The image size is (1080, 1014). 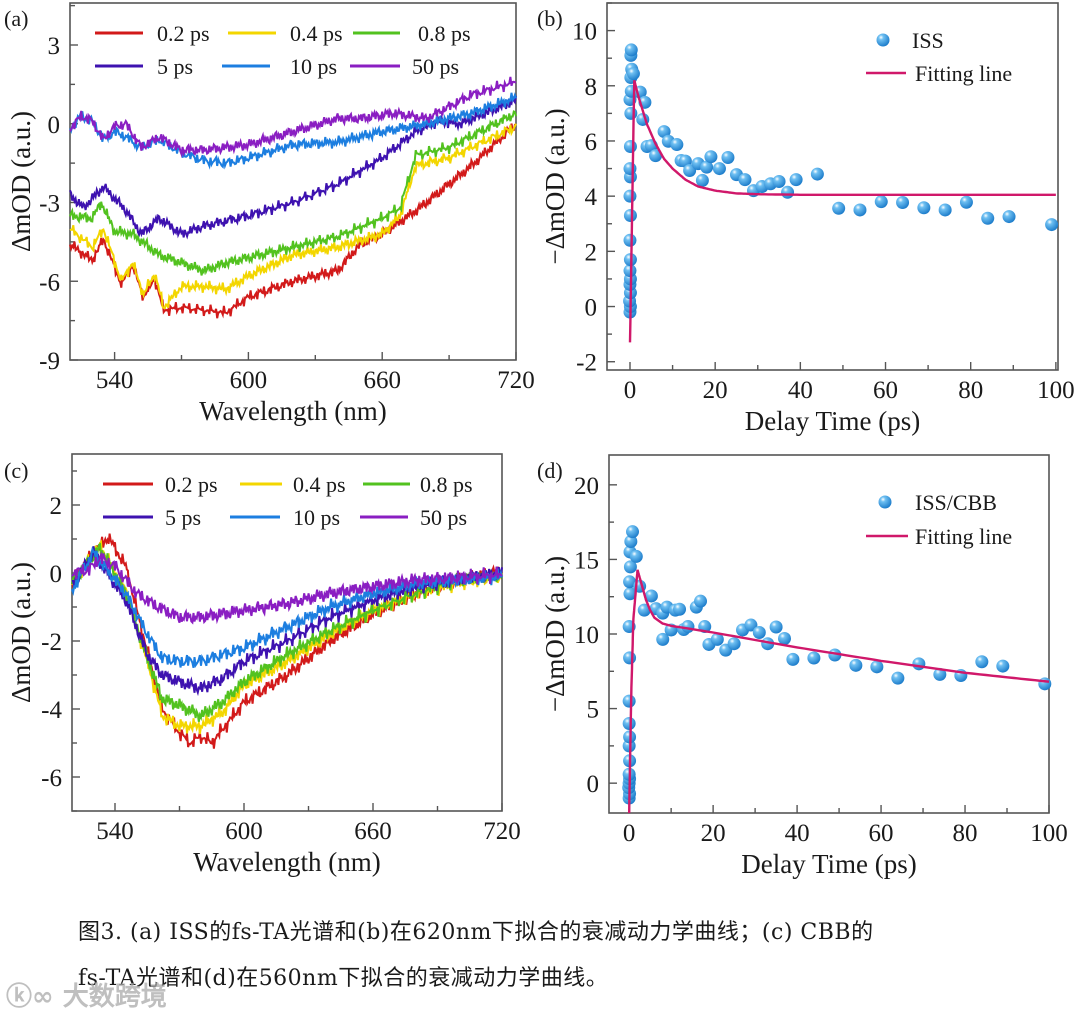 I want to click on fitting-line, so click(x=842, y=211).